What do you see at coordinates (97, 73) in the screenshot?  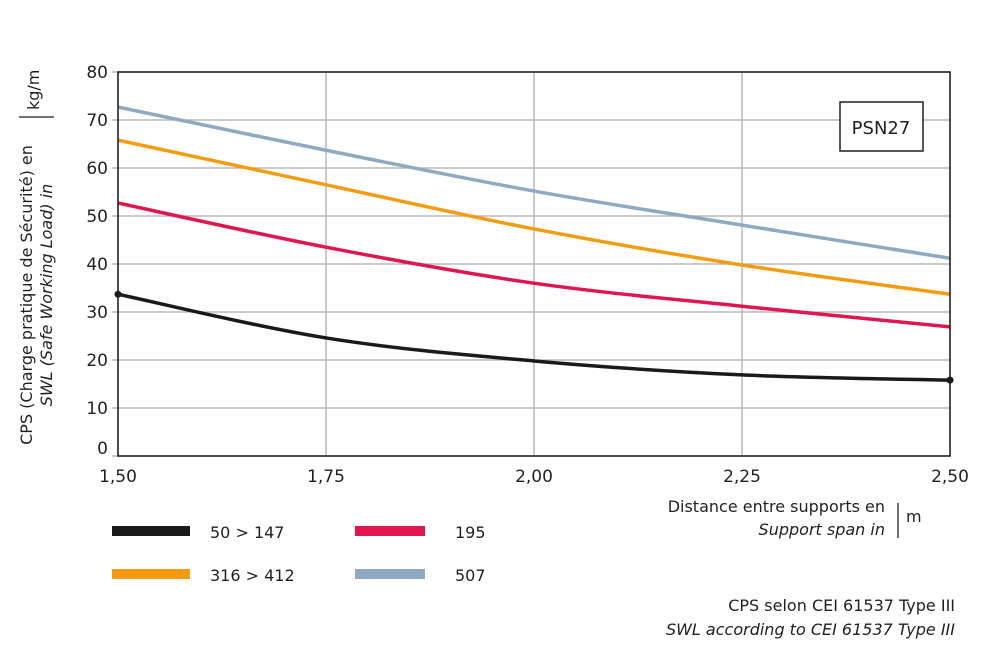 I see `y-tick-label: 80` at bounding box center [97, 73].